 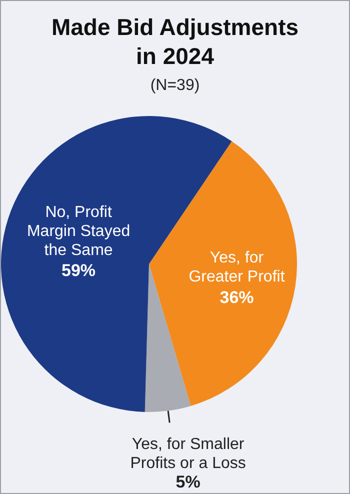 I want to click on slice-label: Yes, for Smaller Profits or a Loss, so click(x=188, y=454).